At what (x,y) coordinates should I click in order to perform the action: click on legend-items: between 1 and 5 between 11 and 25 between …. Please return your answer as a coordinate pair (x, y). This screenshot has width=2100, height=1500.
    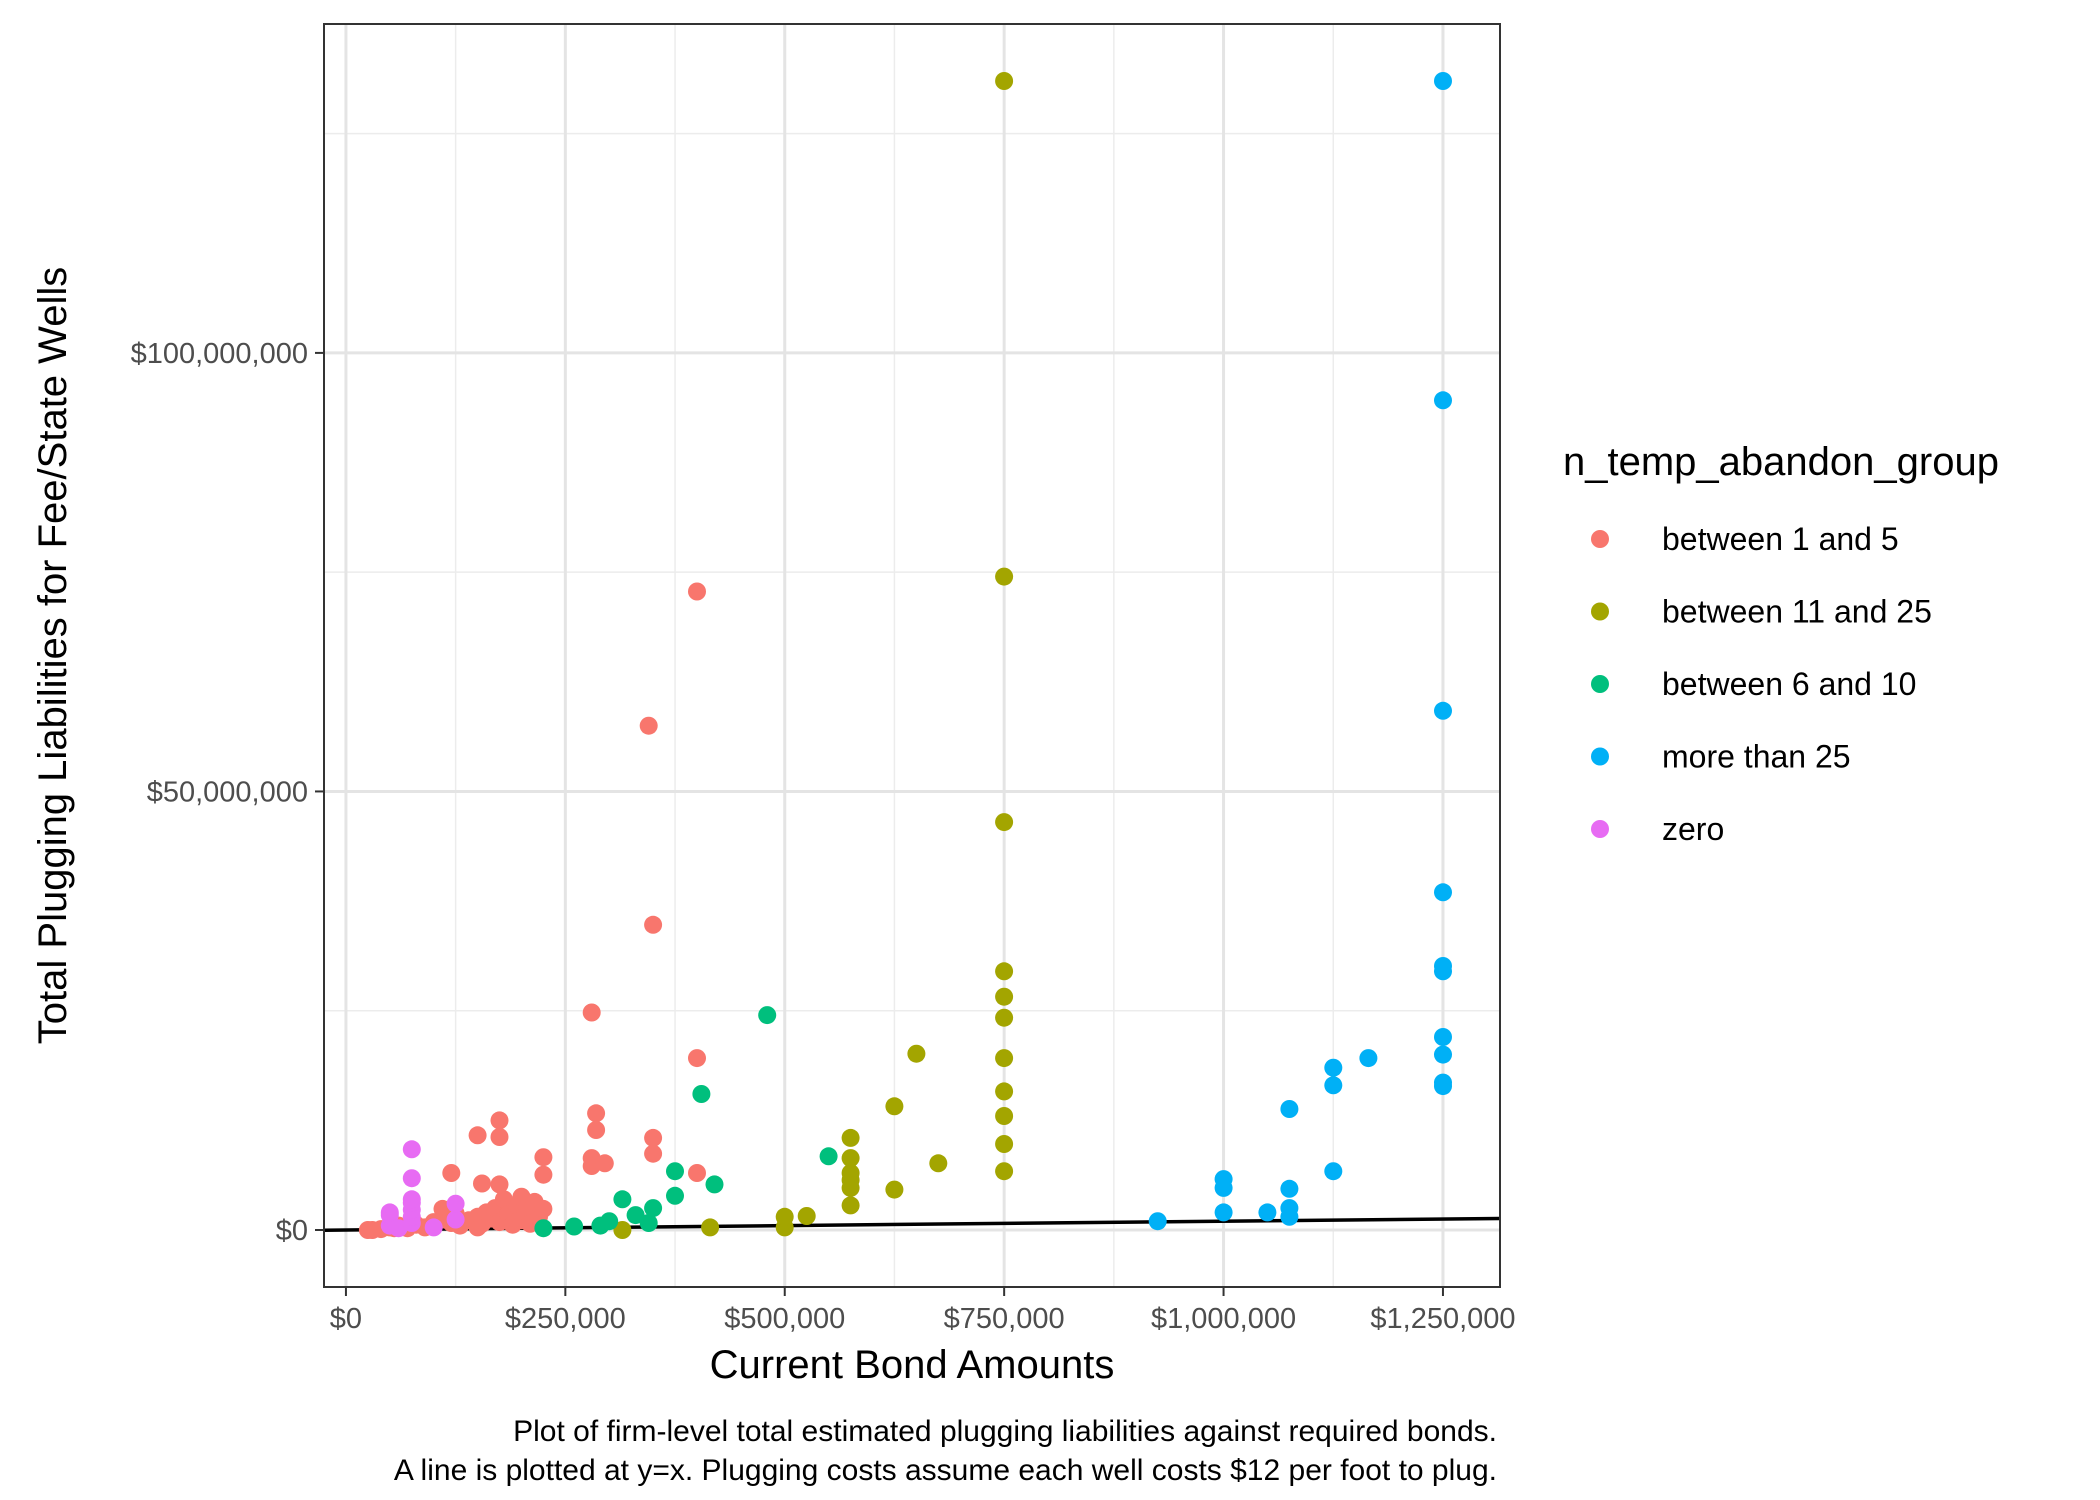
    Looking at the image, I should click on (1761, 684).